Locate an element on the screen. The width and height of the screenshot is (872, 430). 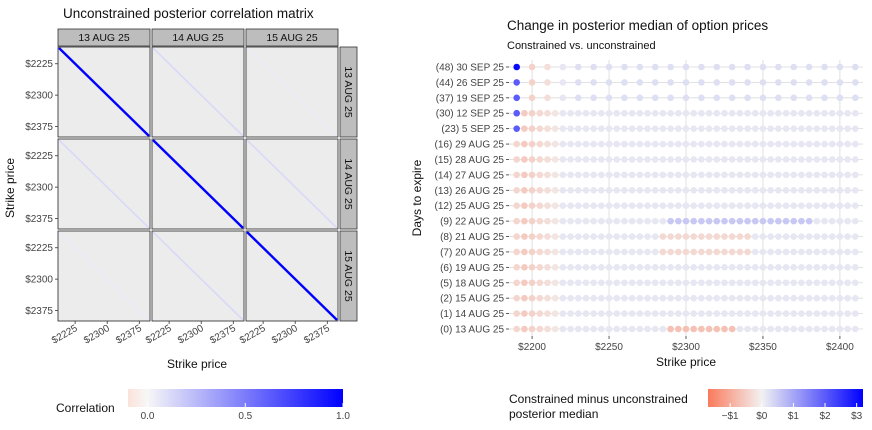
price-change-y-axis-label: Days to expire is located at coordinates (417, 197).